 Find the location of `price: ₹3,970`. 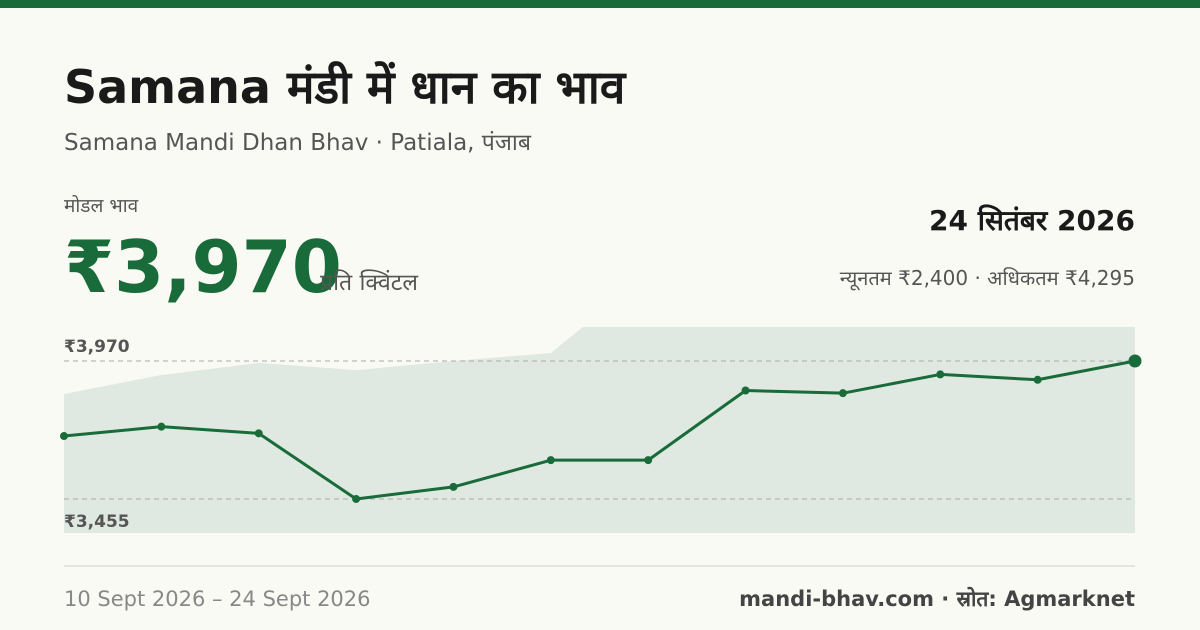

price: ₹3,970 is located at coordinates (203, 267).